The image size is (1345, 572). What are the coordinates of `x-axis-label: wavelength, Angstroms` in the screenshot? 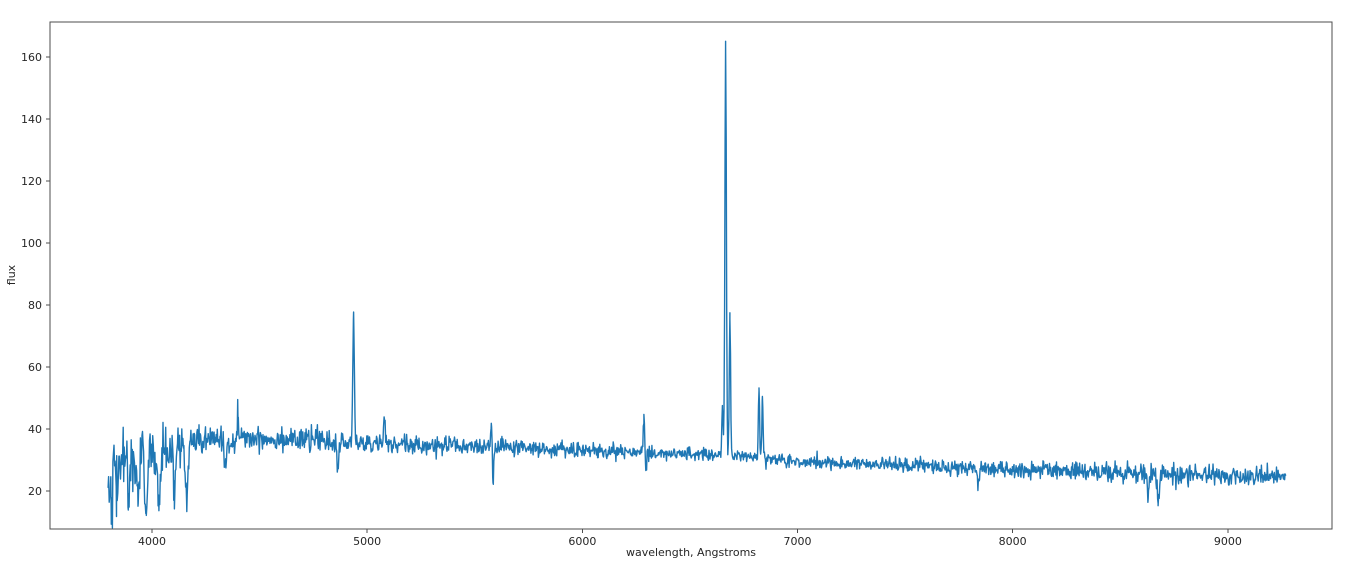 It's located at (691, 552).